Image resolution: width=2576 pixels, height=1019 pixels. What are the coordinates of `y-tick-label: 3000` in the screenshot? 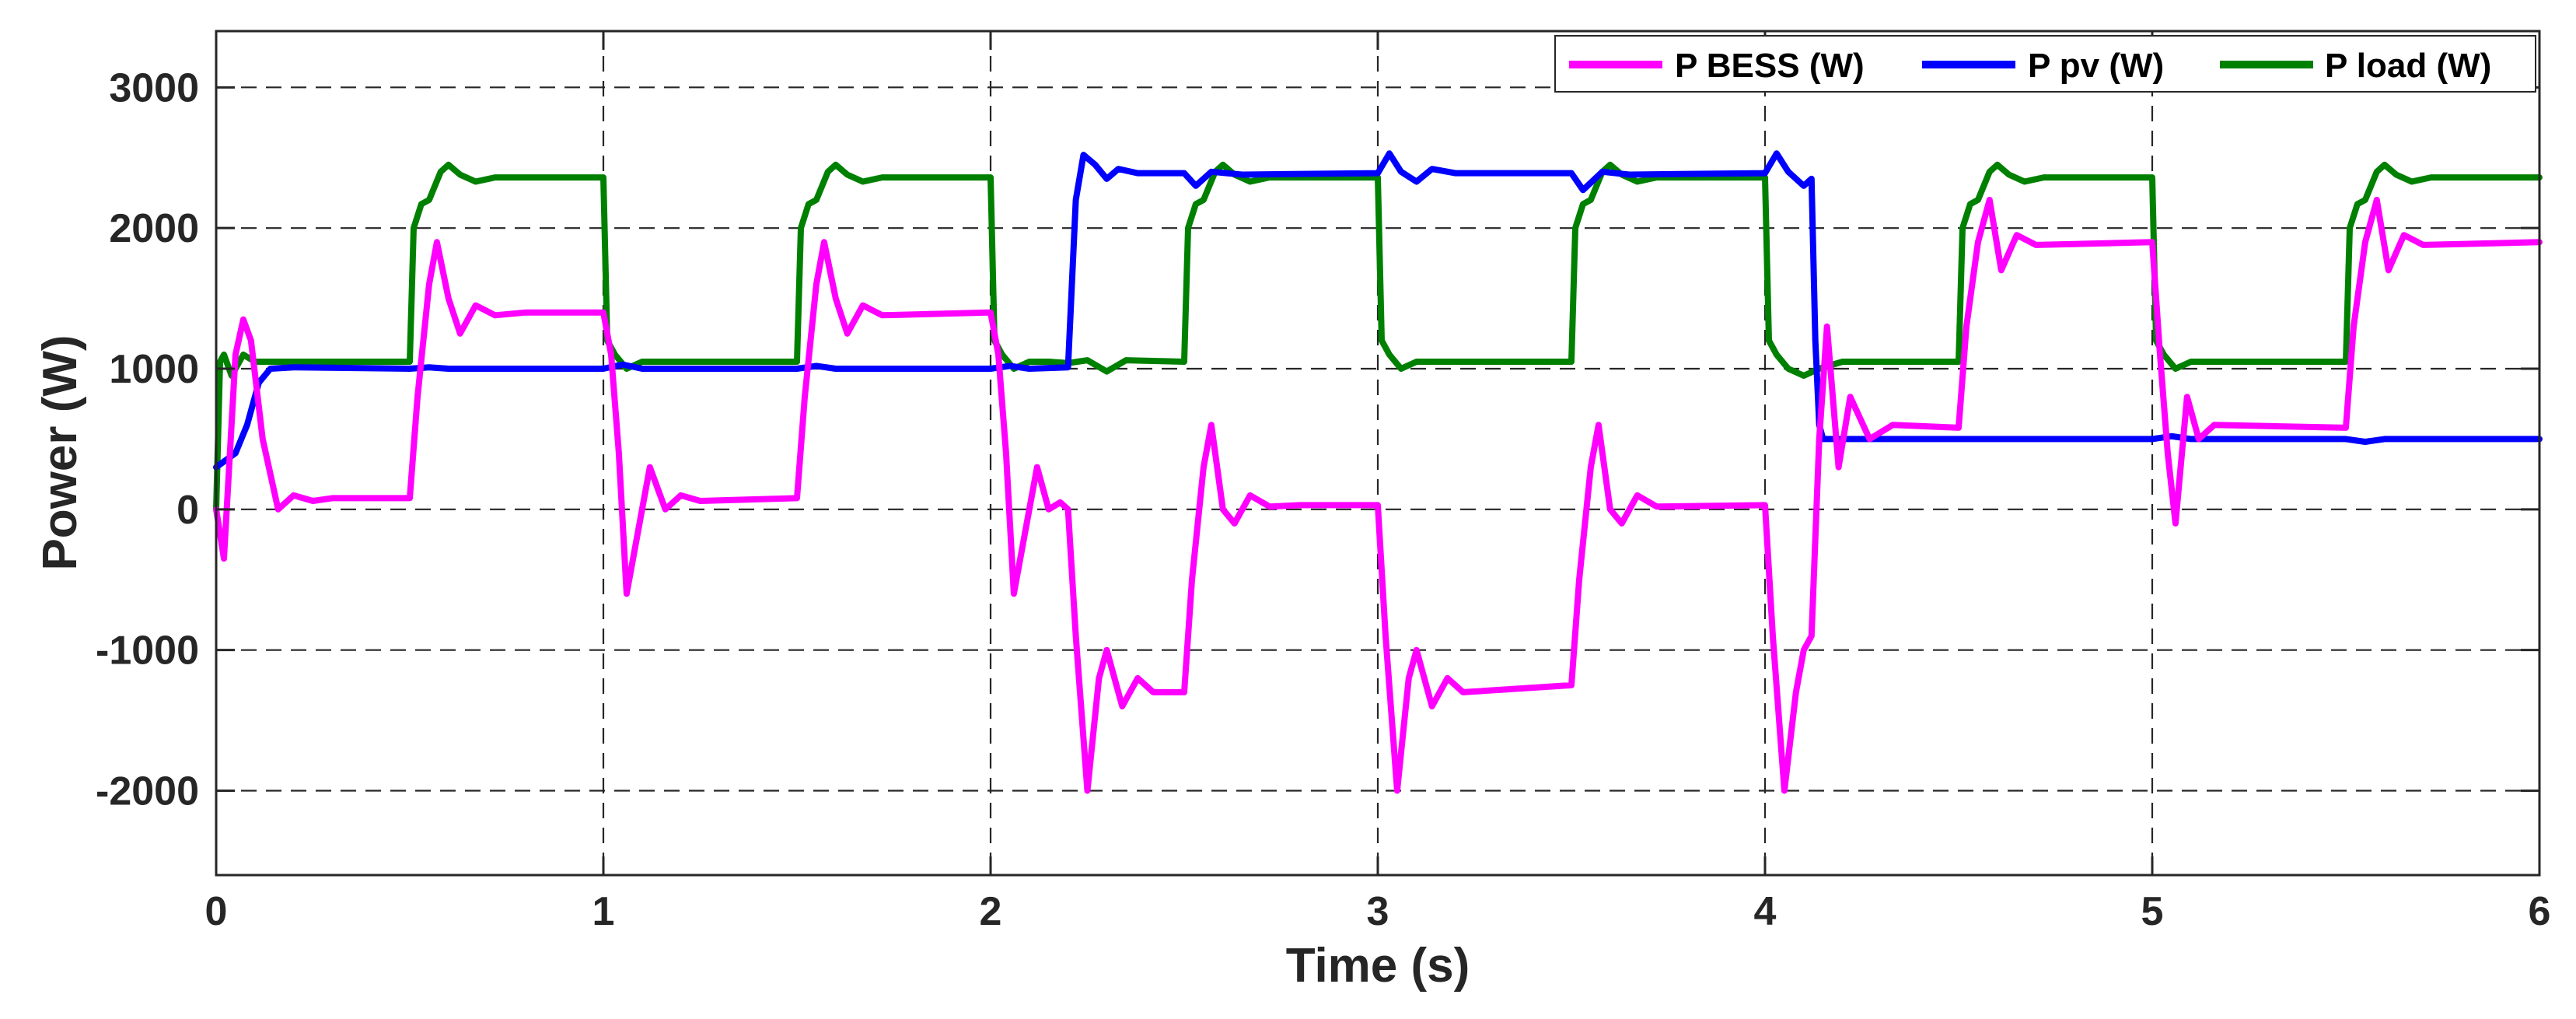 It's located at (154, 88).